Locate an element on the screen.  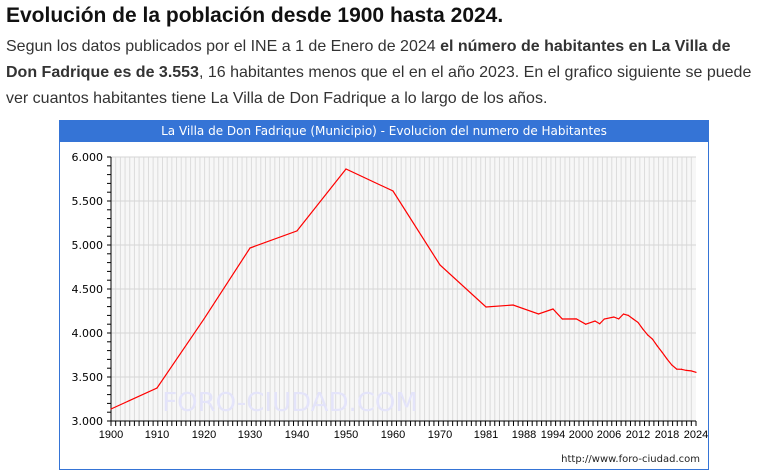
y-tick-label: 3.000 is located at coordinates (88, 421).